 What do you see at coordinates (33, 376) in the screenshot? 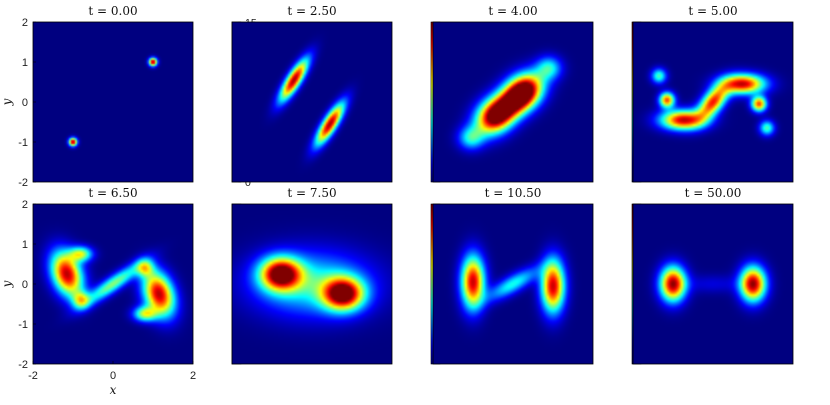
I see `x-tick-label: -2` at bounding box center [33, 376].